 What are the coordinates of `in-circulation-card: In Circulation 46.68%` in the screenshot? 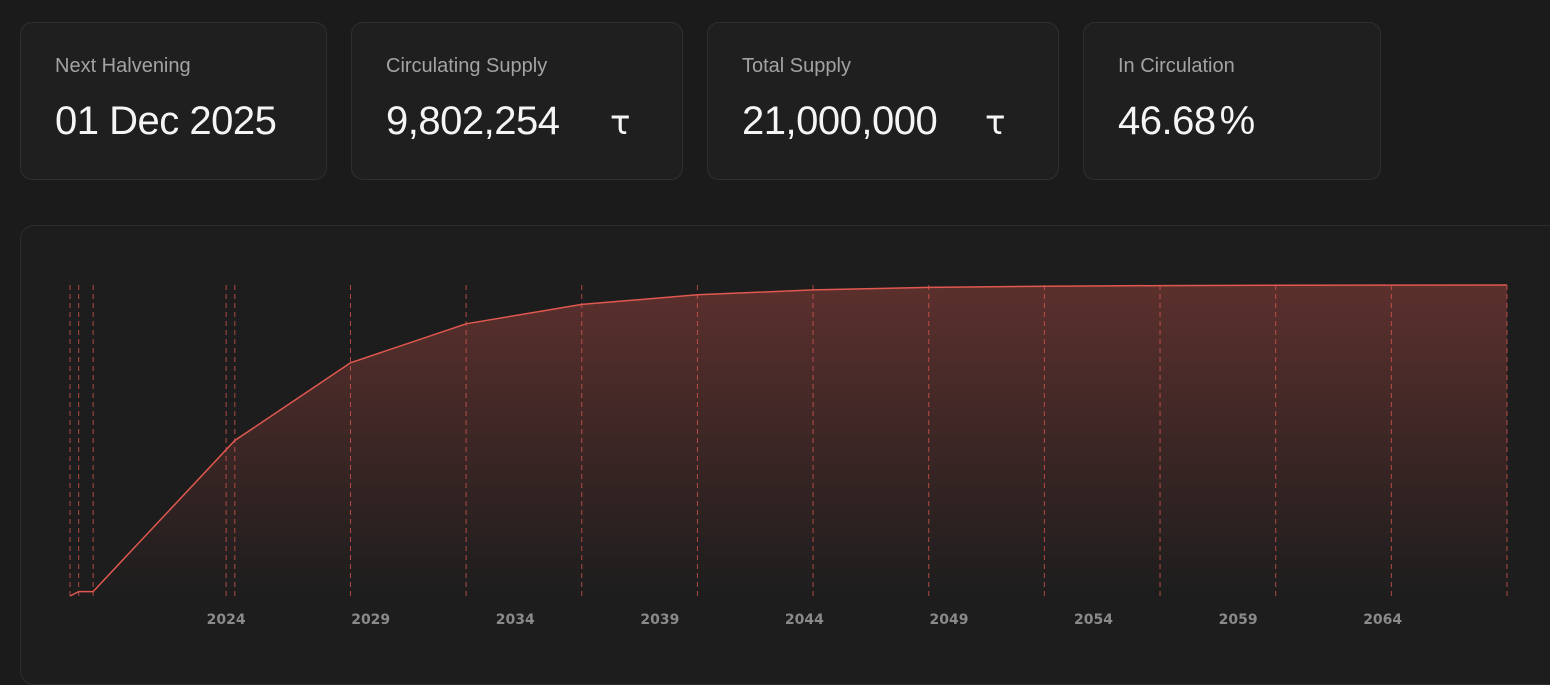 It's located at (1232, 101).